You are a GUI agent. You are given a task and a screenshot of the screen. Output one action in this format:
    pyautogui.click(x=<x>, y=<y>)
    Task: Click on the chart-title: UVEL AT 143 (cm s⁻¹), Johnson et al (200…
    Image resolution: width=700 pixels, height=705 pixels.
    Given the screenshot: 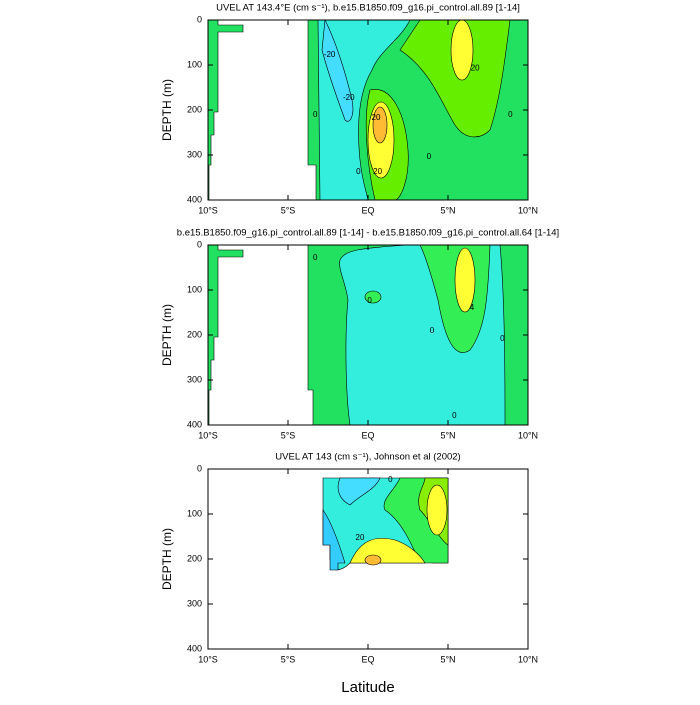 What is the action you would take?
    pyautogui.click(x=367, y=457)
    